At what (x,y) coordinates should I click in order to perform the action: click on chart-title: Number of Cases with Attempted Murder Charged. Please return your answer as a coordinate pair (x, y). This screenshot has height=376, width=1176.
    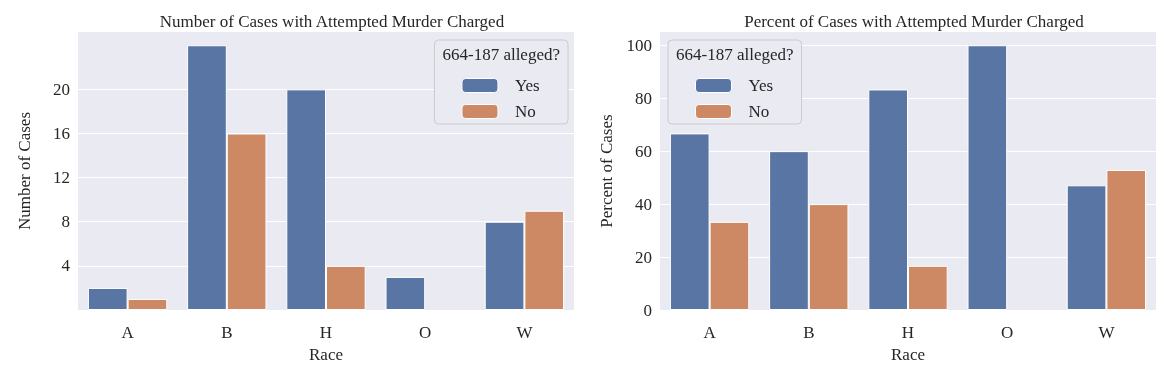
    Looking at the image, I should click on (332, 21).